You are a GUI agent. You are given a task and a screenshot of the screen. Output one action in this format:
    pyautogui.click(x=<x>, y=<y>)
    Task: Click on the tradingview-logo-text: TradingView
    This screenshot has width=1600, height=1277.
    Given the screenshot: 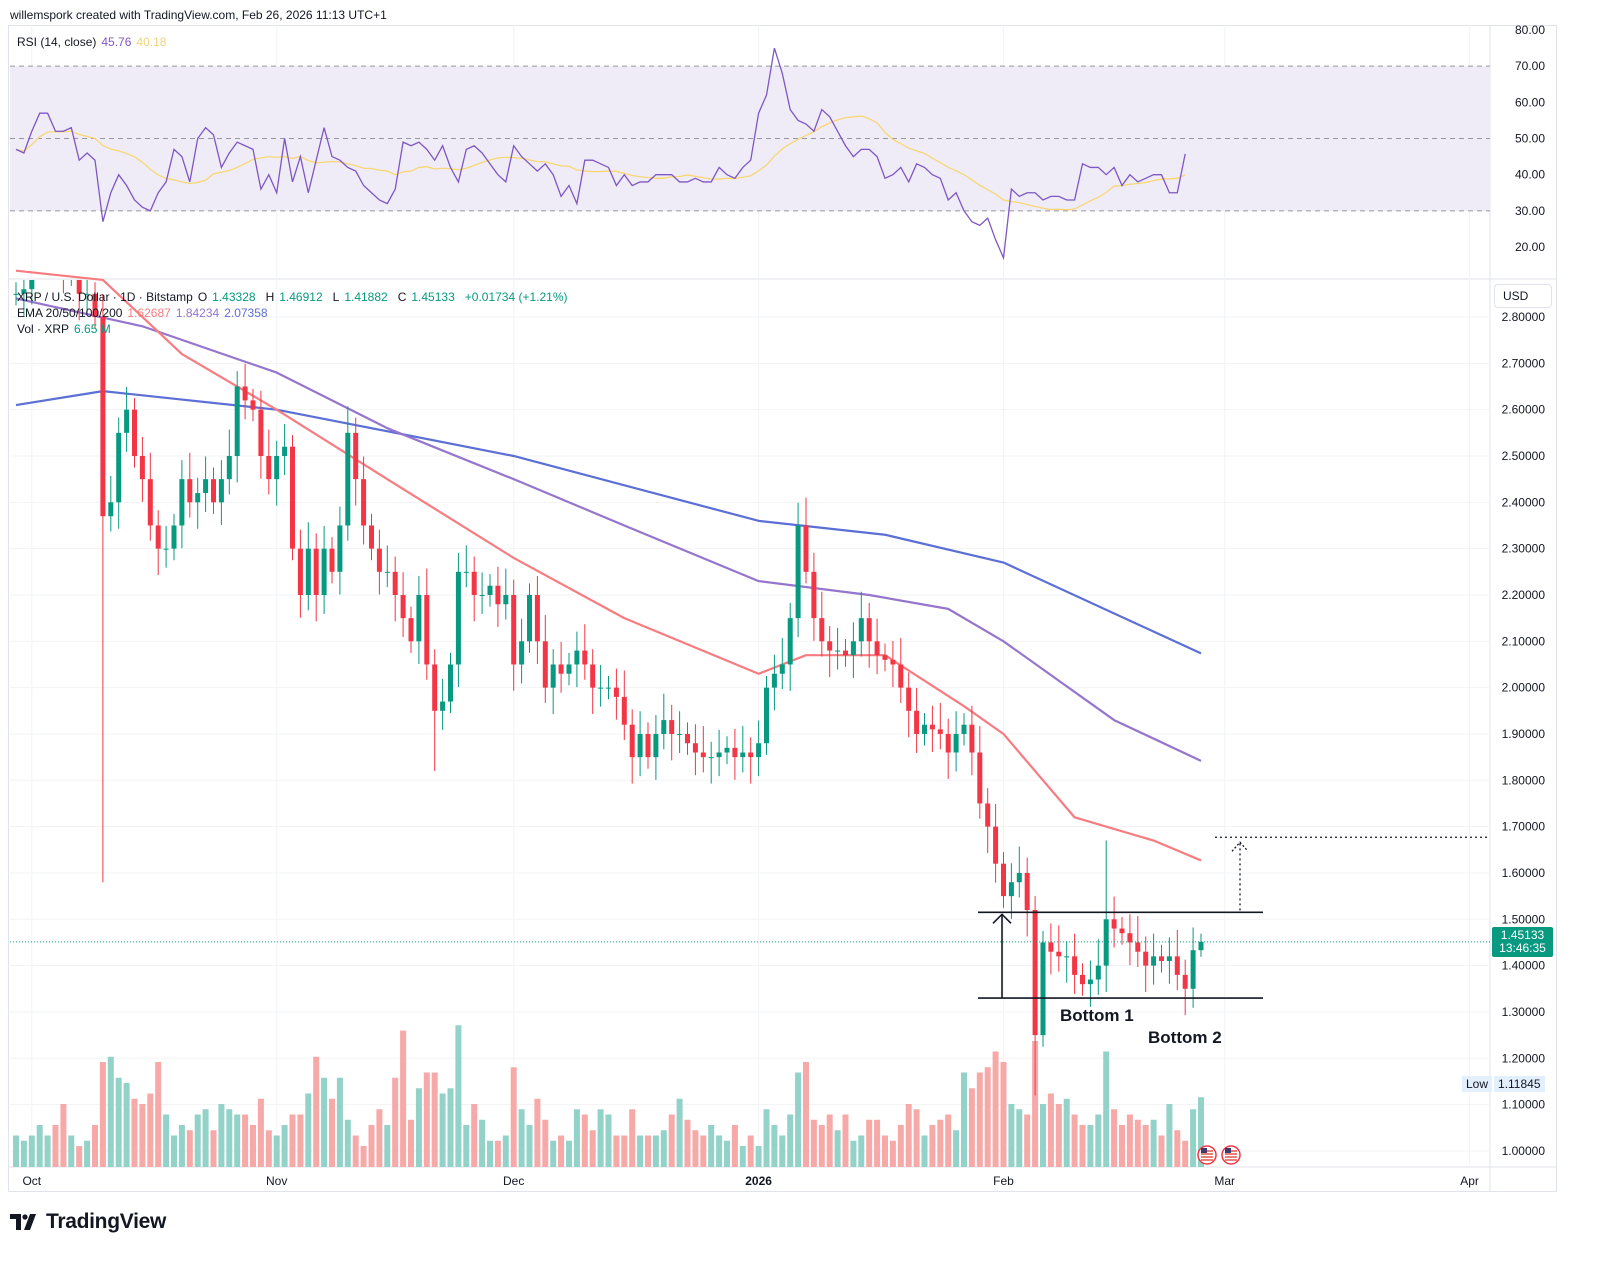 What is the action you would take?
    pyautogui.click(x=106, y=1221)
    